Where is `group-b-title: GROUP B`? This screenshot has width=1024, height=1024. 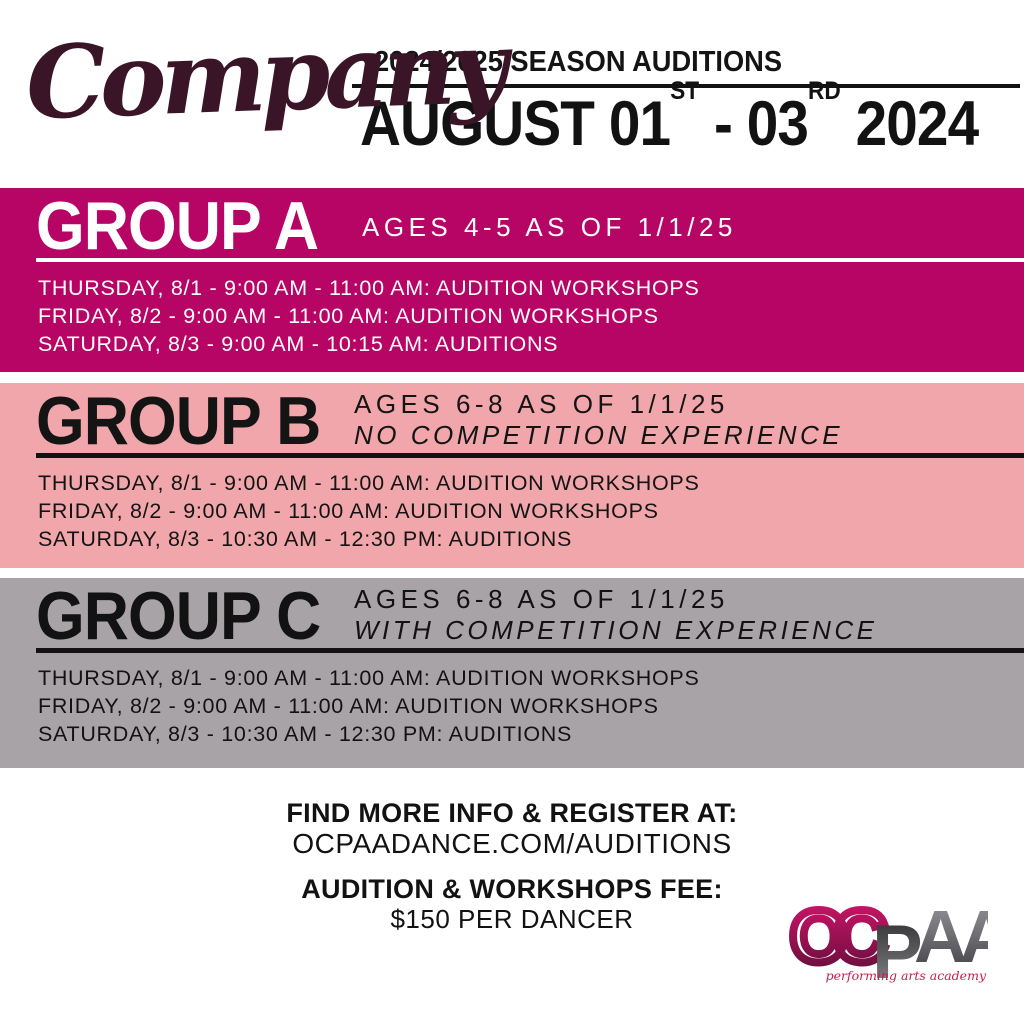 group-b-title: GROUP B is located at coordinates (178, 421).